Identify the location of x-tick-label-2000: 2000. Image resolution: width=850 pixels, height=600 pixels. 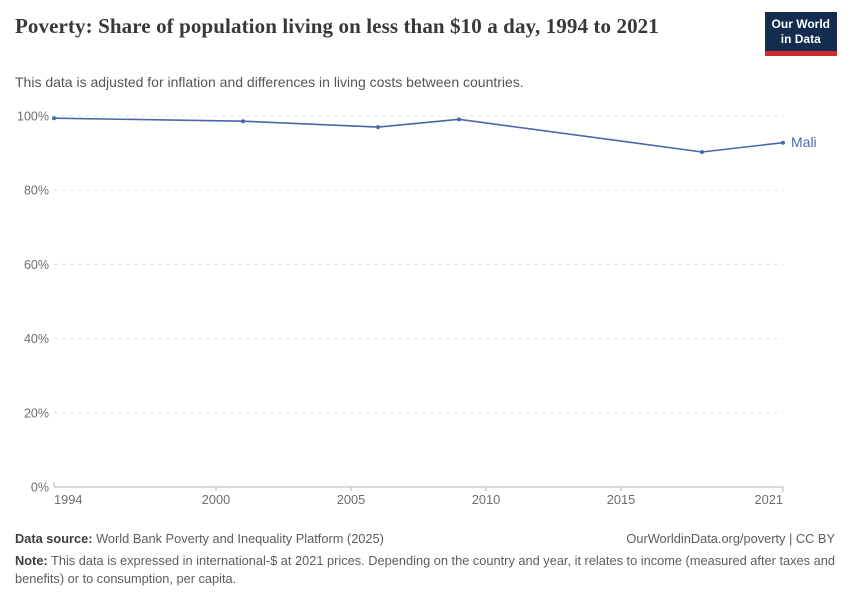
(216, 499).